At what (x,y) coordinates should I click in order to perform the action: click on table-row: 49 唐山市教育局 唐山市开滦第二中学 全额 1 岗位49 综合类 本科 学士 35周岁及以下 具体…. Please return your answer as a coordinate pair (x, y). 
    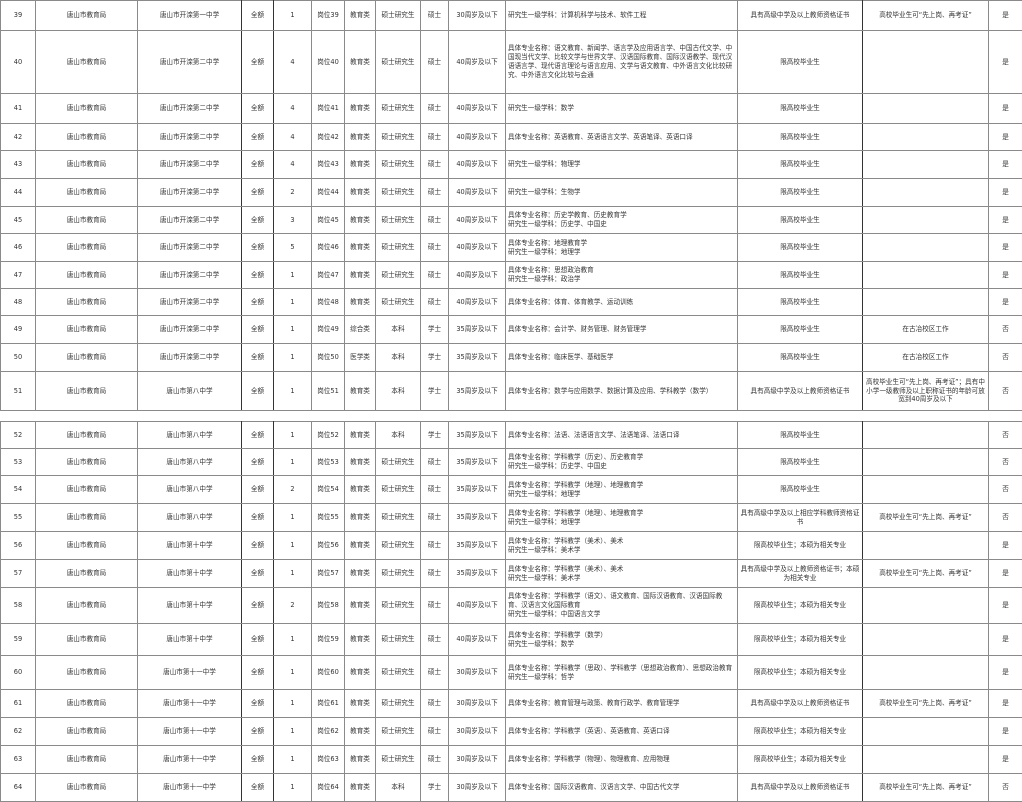
    Looking at the image, I should click on (511, 329).